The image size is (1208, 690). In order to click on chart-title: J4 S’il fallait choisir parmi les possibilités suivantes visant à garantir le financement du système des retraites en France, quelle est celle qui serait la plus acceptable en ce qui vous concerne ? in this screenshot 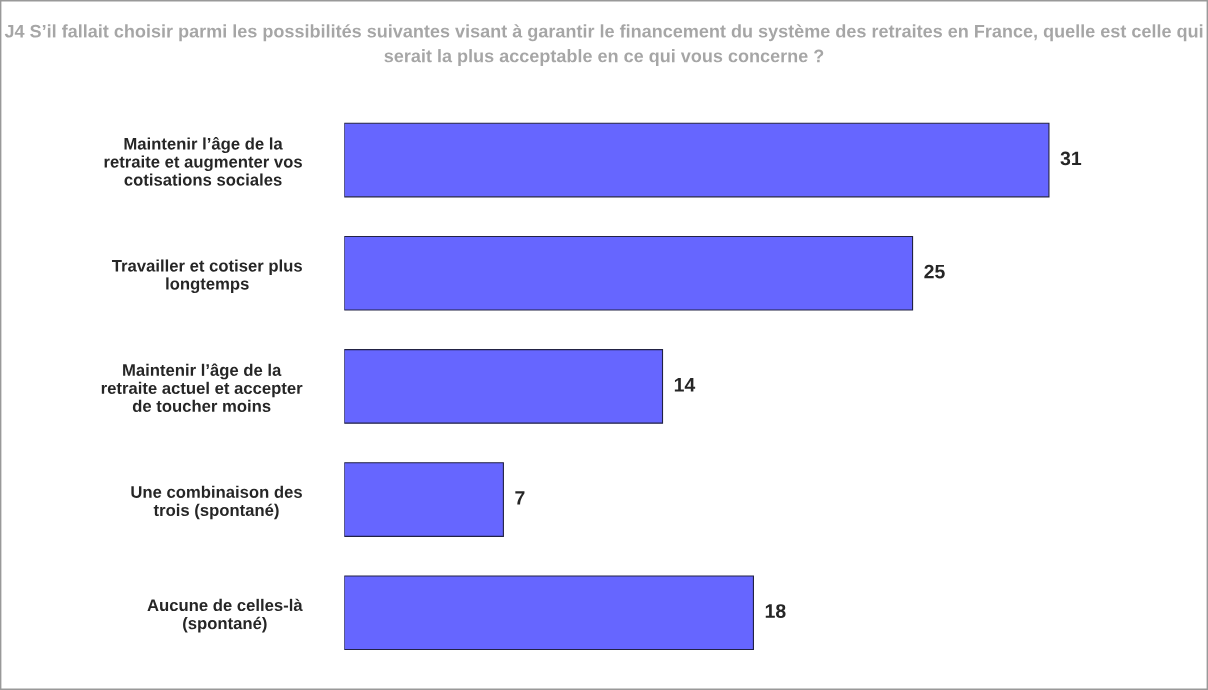, I will do `click(603, 45)`.